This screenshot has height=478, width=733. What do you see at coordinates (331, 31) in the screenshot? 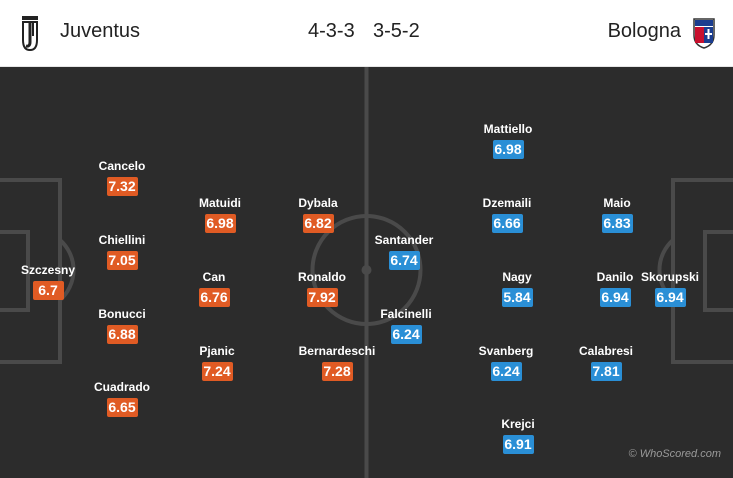
I see `home-formation: 4-3-3` at bounding box center [331, 31].